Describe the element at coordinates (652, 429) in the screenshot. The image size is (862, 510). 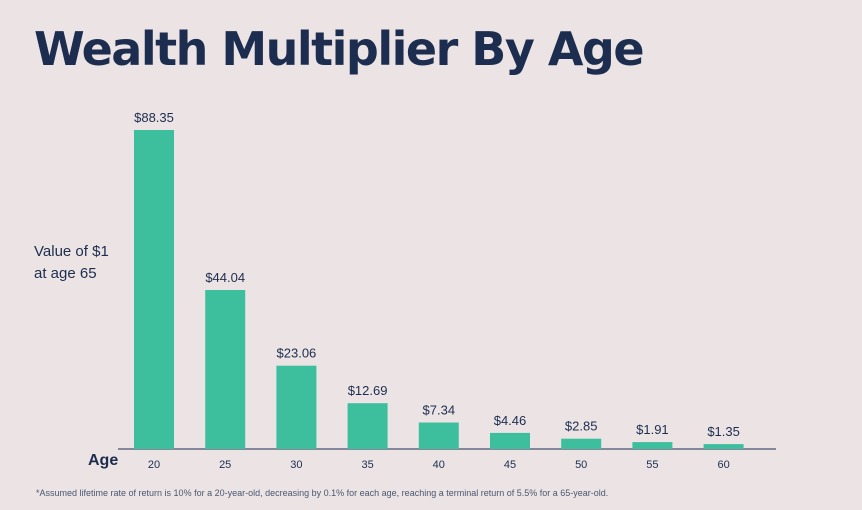
I see `data-label-age-55: $1.91` at that location.